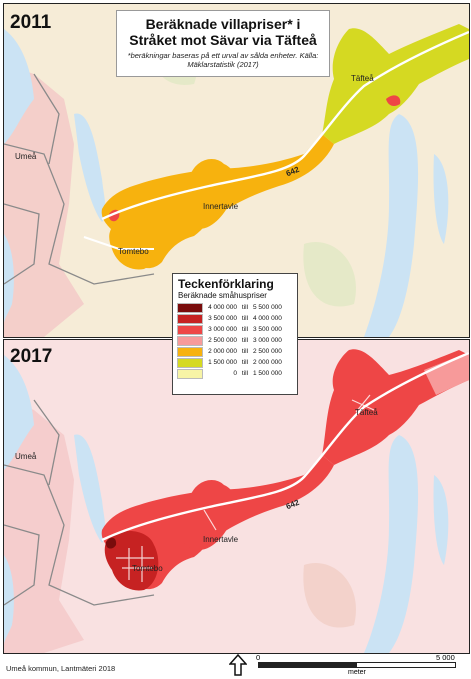 Image resolution: width=471 pixels, height=679 pixels. What do you see at coordinates (222, 351) in the screenshot?
I see `legend-range-from: 2 000 000` at bounding box center [222, 351].